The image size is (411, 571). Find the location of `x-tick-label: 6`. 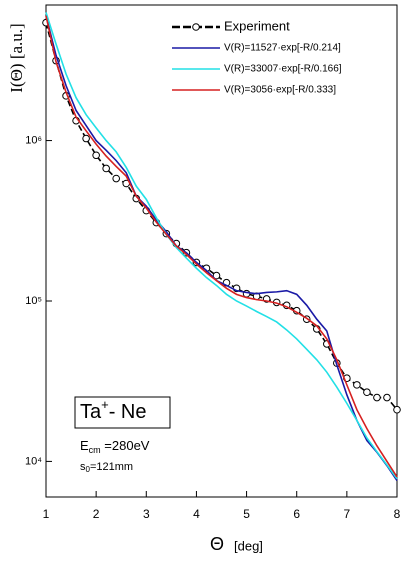

x-tick-label: 6 is located at coordinates (296, 514).